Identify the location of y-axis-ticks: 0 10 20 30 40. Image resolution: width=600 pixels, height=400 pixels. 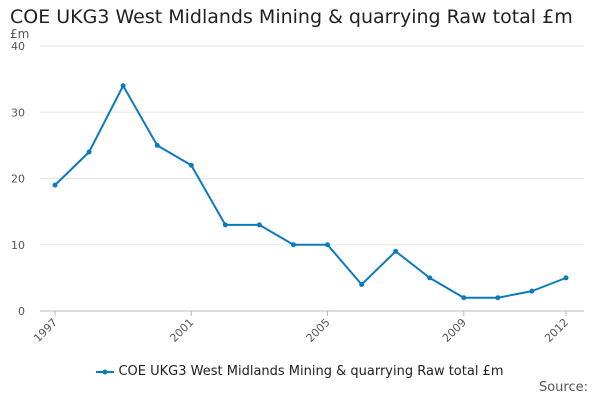
(18, 179).